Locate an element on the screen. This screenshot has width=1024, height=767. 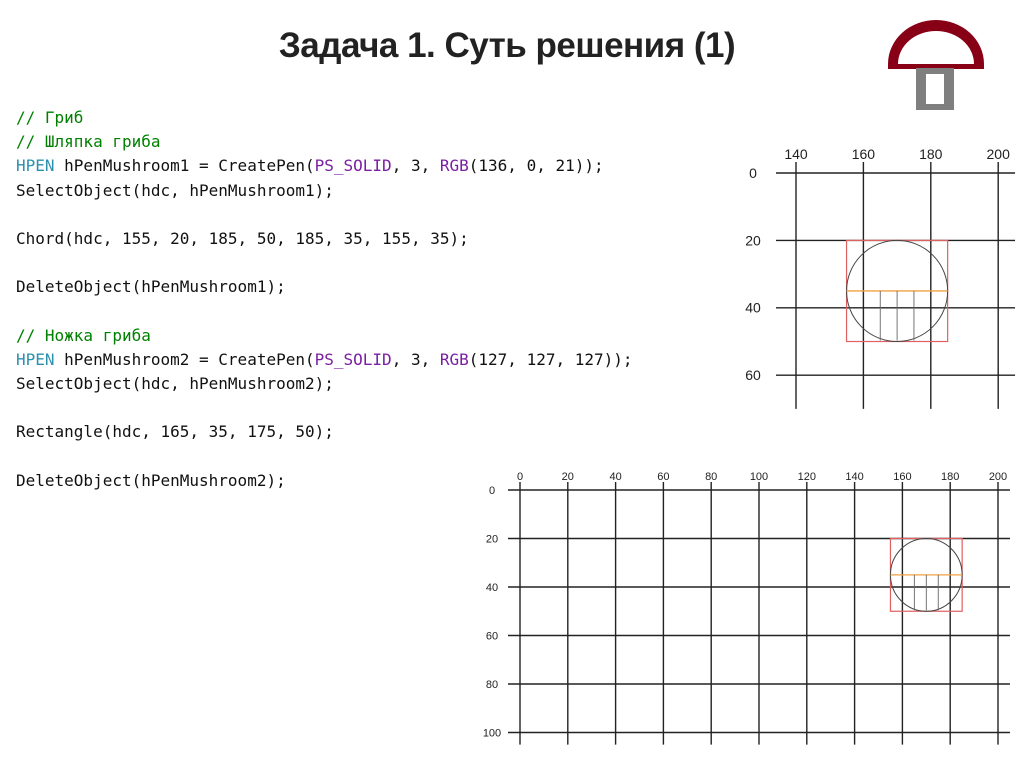
slide-title: Задача 1. Суть решения (1) is located at coordinates (507, 45).